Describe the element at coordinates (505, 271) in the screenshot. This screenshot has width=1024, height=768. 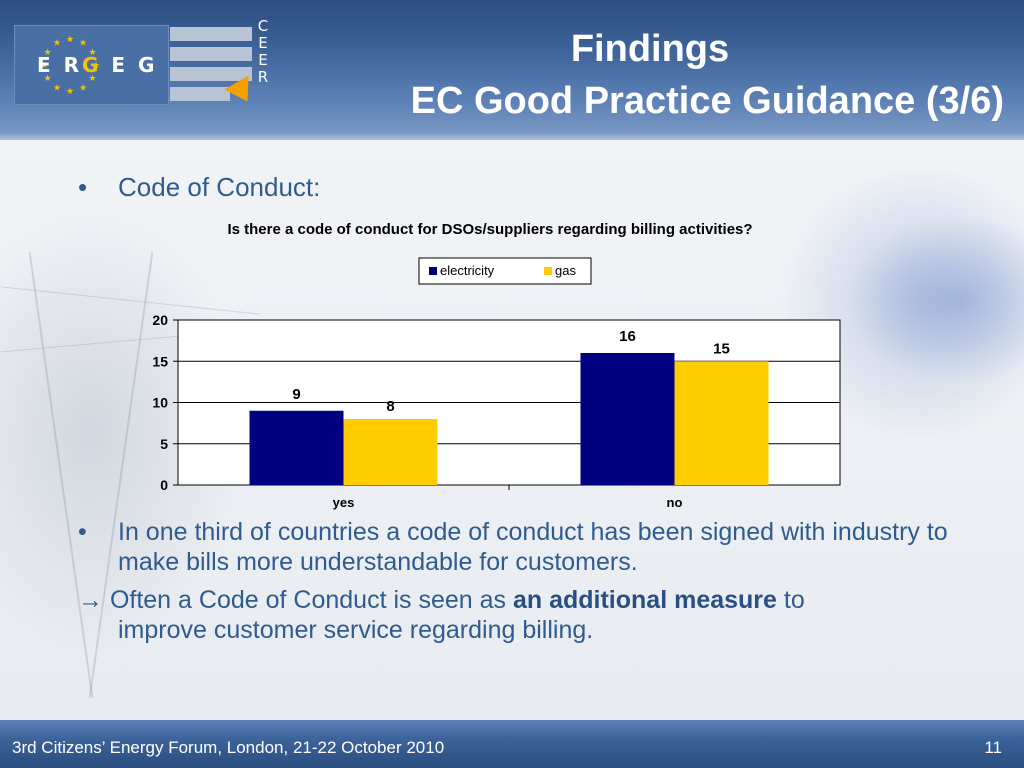
I see `chart-legend` at that location.